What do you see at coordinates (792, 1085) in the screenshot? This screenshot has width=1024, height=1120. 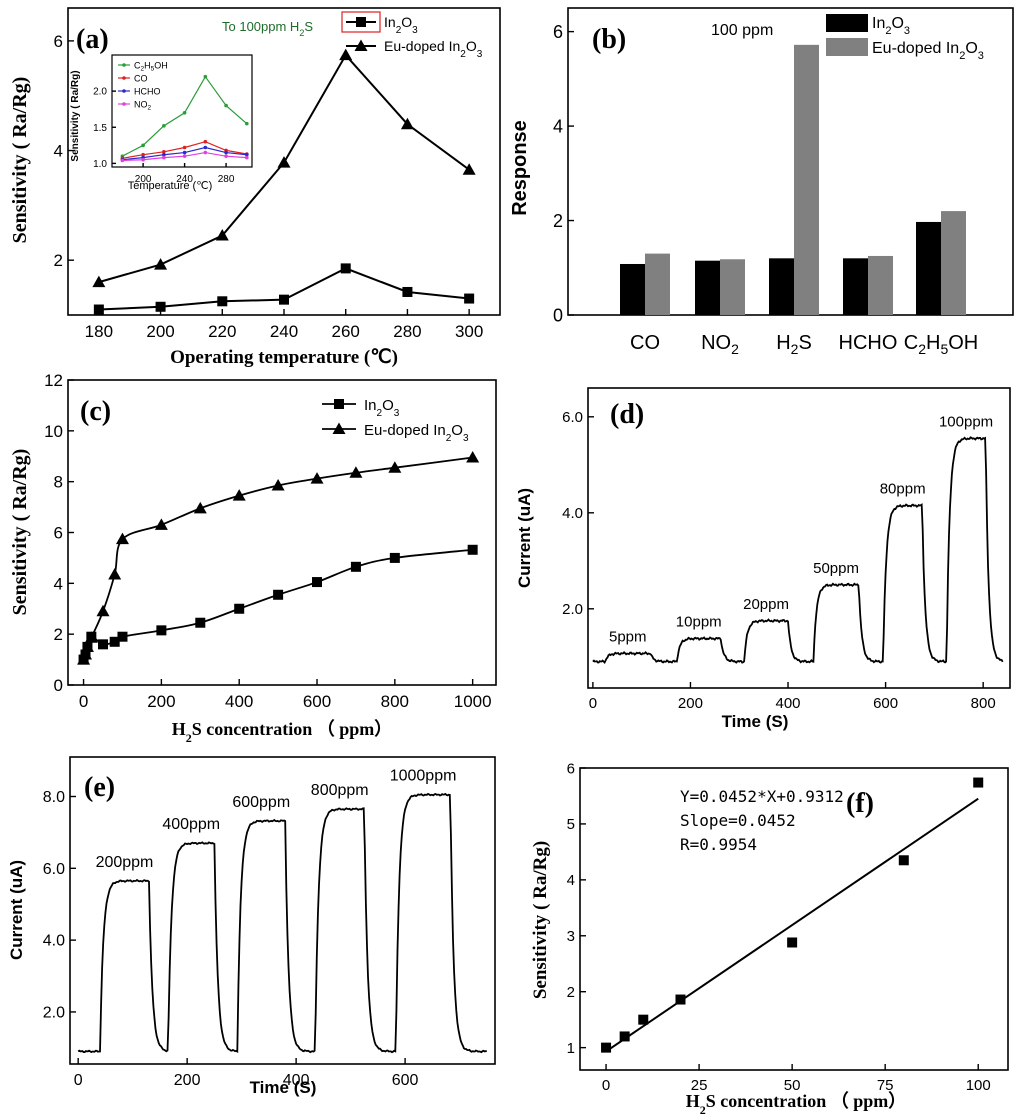 I see `x-tick-label: 50` at bounding box center [792, 1085].